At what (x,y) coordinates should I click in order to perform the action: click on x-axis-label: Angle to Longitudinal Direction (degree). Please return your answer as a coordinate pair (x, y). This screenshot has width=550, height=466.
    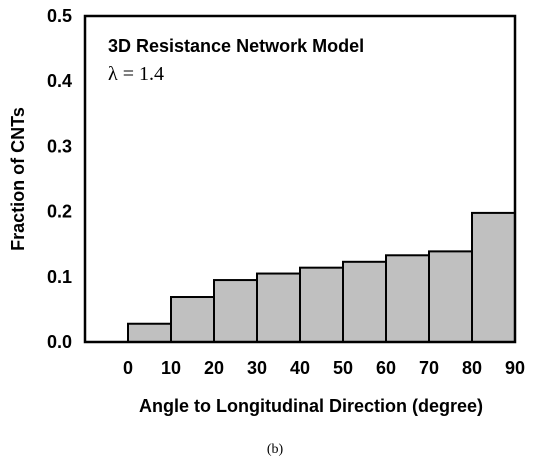
    Looking at the image, I should click on (311, 406).